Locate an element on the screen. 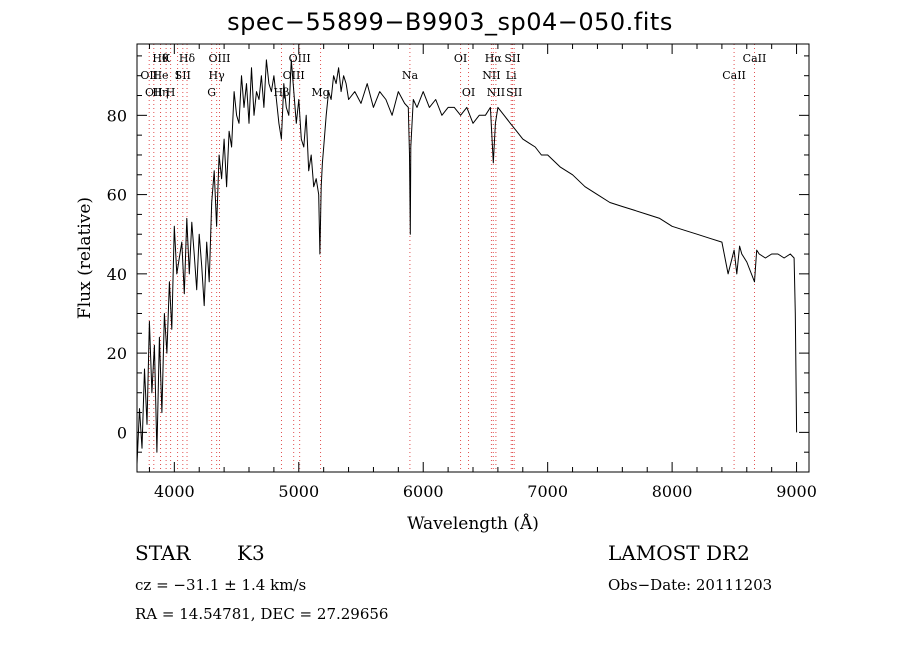 This screenshot has height=650, width=900. line-marker-label: Hγ is located at coordinates (217, 75).